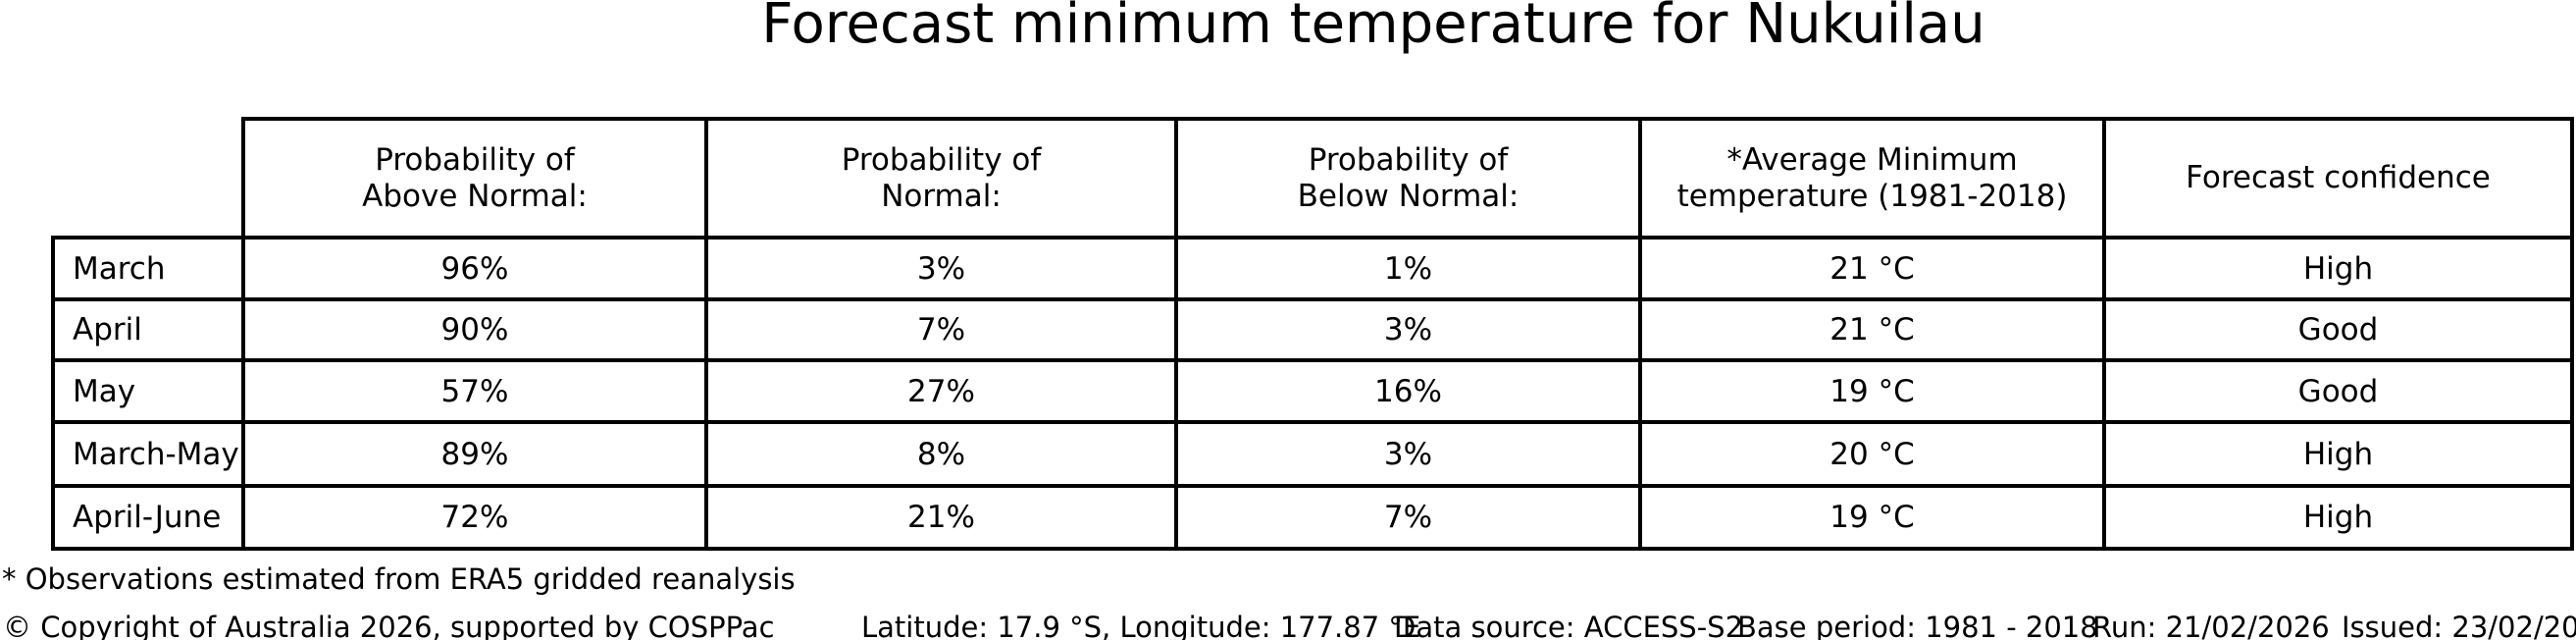 The width and height of the screenshot is (2576, 640). Describe the element at coordinates (148, 178) in the screenshot. I see `corner-cell` at that location.